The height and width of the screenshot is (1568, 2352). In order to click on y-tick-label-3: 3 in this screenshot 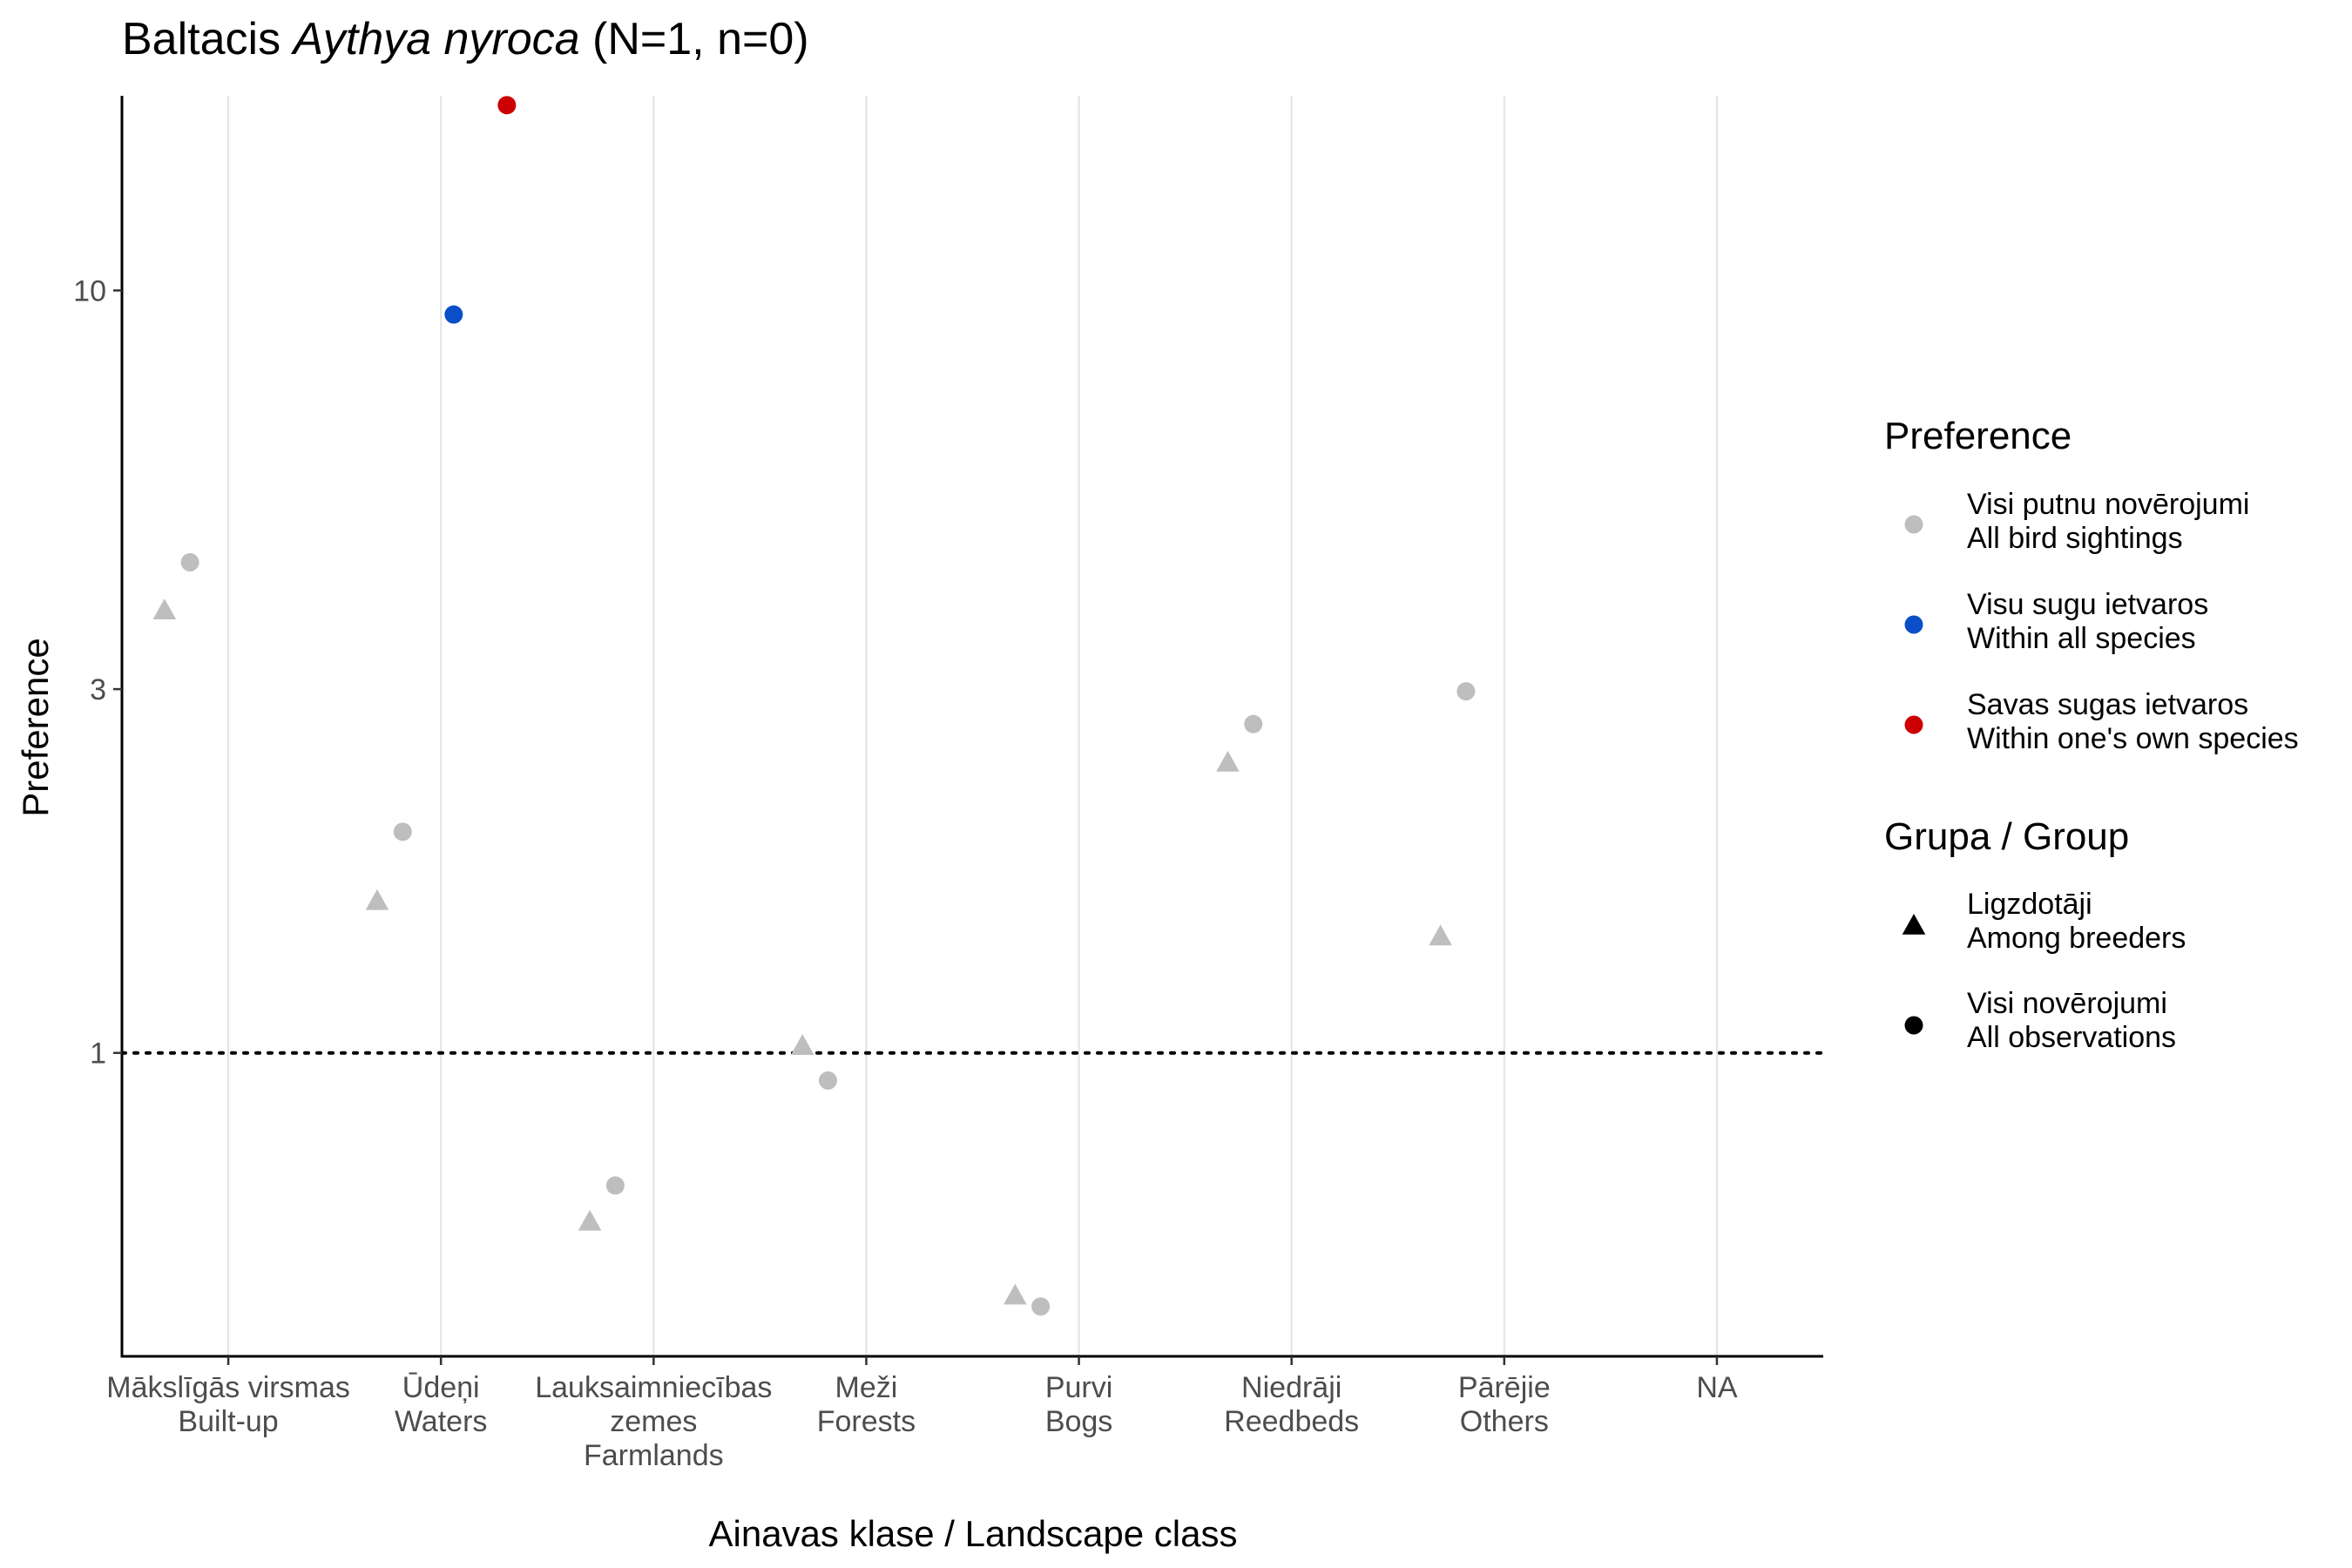, I will do `click(98, 689)`.